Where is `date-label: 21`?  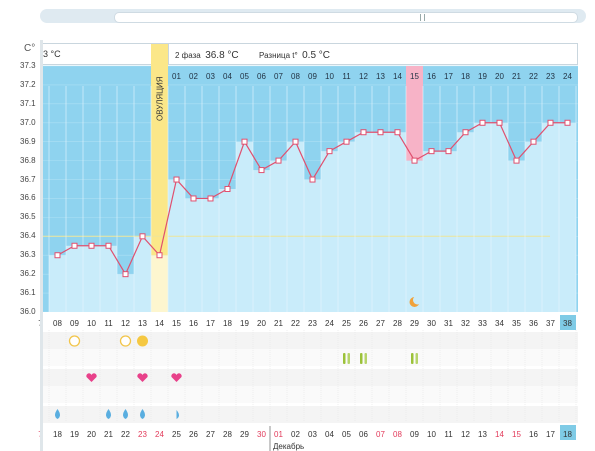
date-label: 21 is located at coordinates (108, 434).